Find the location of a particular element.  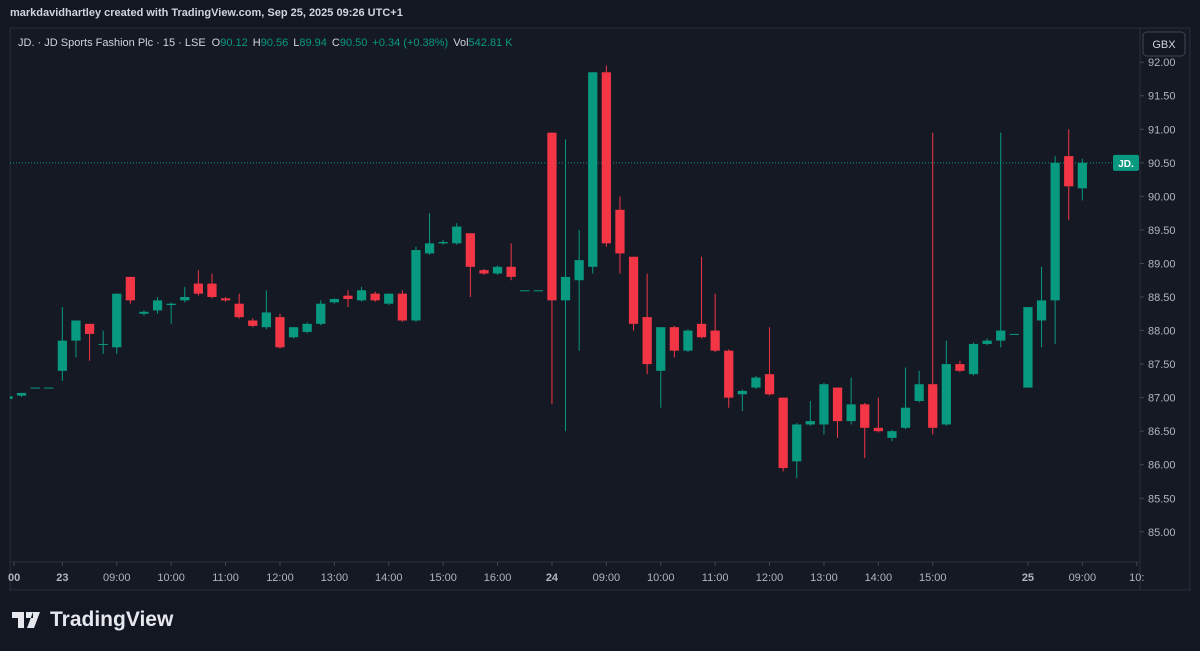

y-tick-label: 86.00 is located at coordinates (1162, 466).